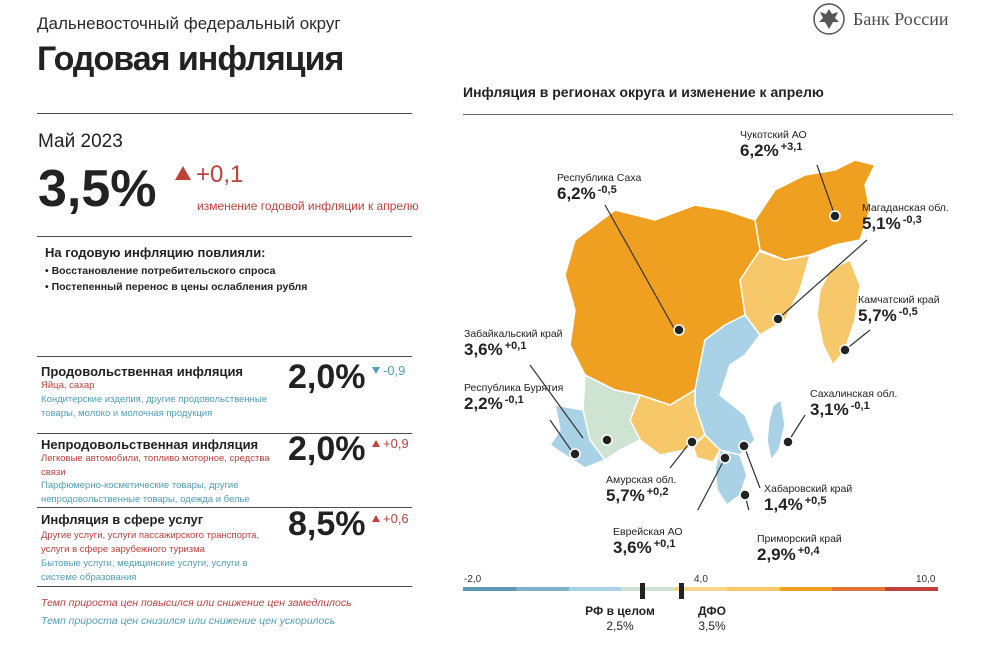  What do you see at coordinates (712, 626) in the screenshot?
I see `marker-dfo-value: 3,5%` at bounding box center [712, 626].